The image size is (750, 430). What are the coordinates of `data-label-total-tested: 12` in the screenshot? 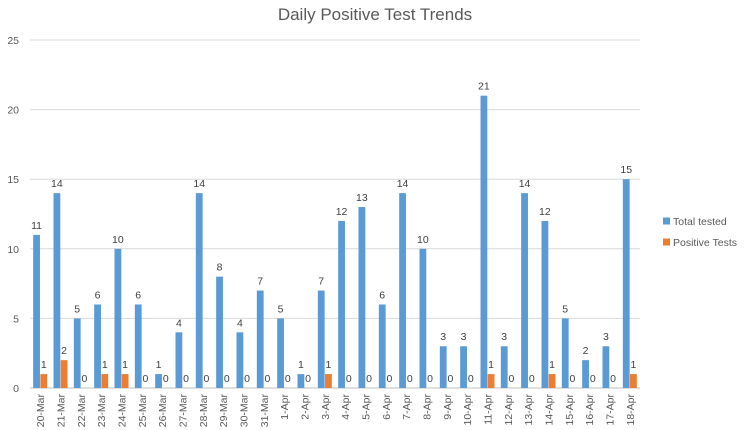 It's located at (342, 212).